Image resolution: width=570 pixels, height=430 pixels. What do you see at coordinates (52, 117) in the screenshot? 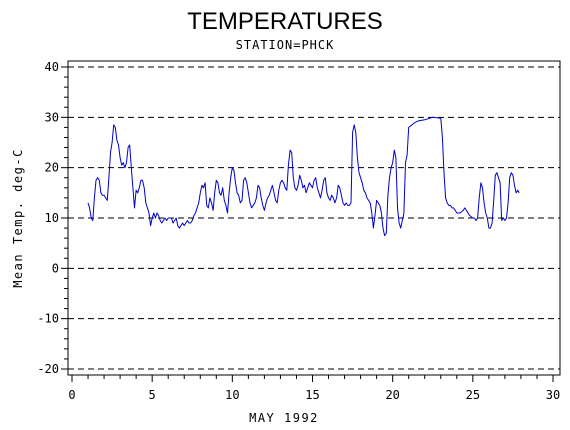
I see `y-tick-label: 30` at bounding box center [52, 117].